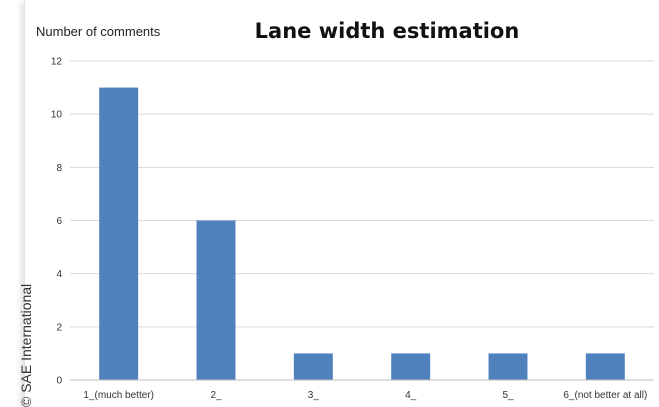 This screenshot has width=659, height=407. I want to click on y-tick-label: 12, so click(57, 62).